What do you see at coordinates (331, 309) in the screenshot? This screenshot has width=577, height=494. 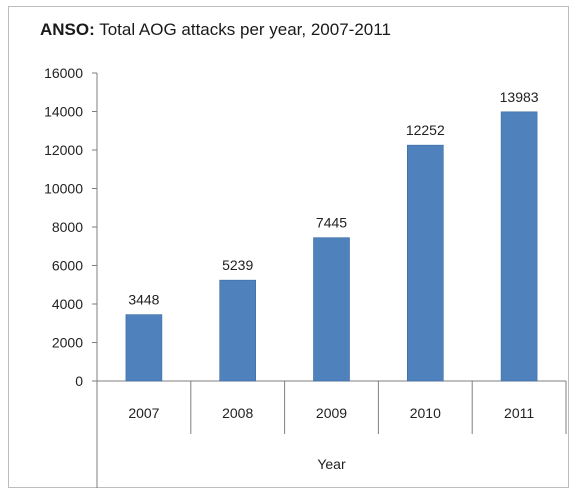 I see `bar-2009` at bounding box center [331, 309].